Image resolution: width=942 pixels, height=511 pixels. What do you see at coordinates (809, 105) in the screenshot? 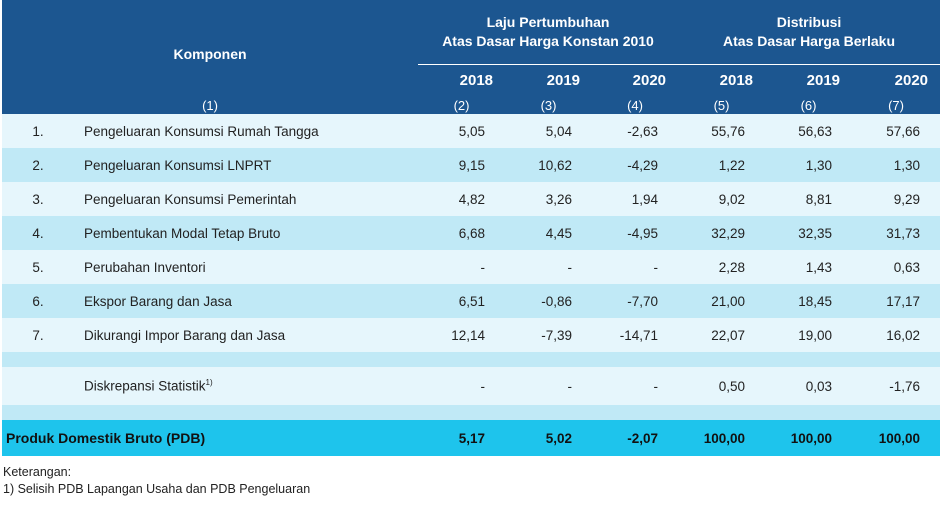
I see `column-number: (6)` at bounding box center [809, 105].